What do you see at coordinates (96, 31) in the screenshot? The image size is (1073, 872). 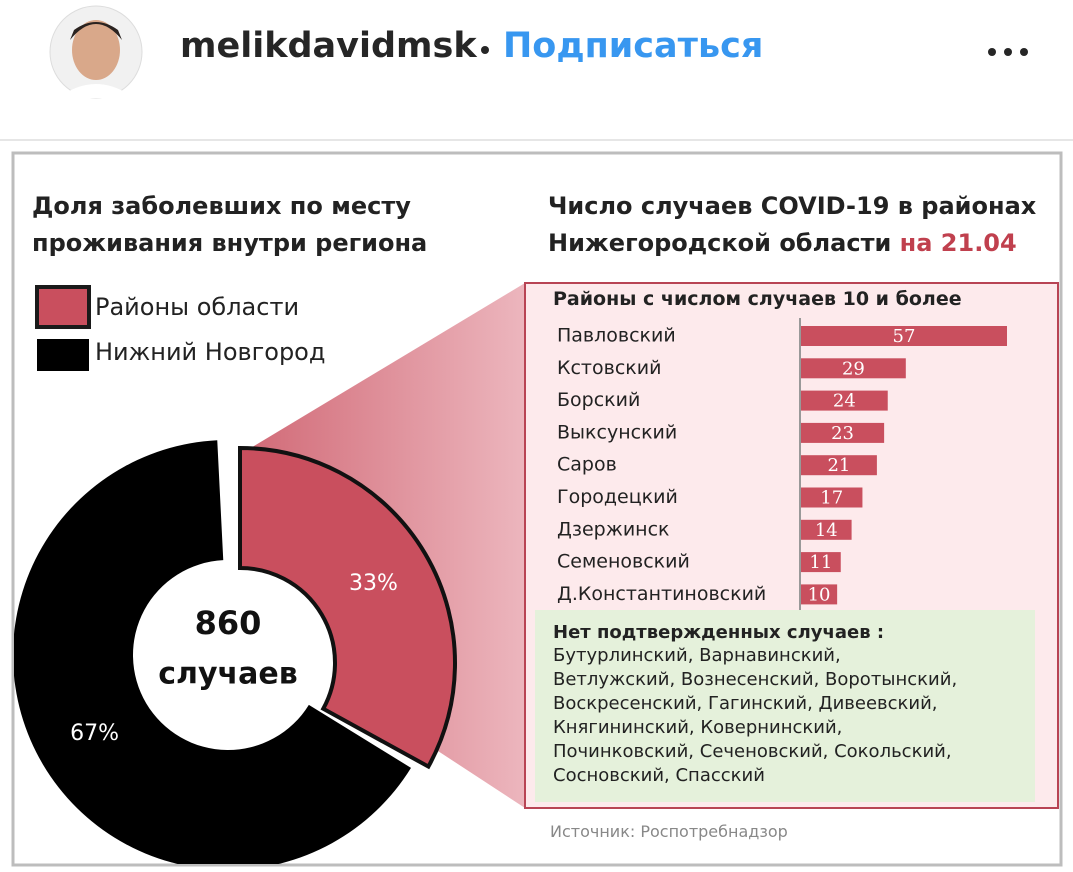 I see `avatar-hair` at bounding box center [96, 31].